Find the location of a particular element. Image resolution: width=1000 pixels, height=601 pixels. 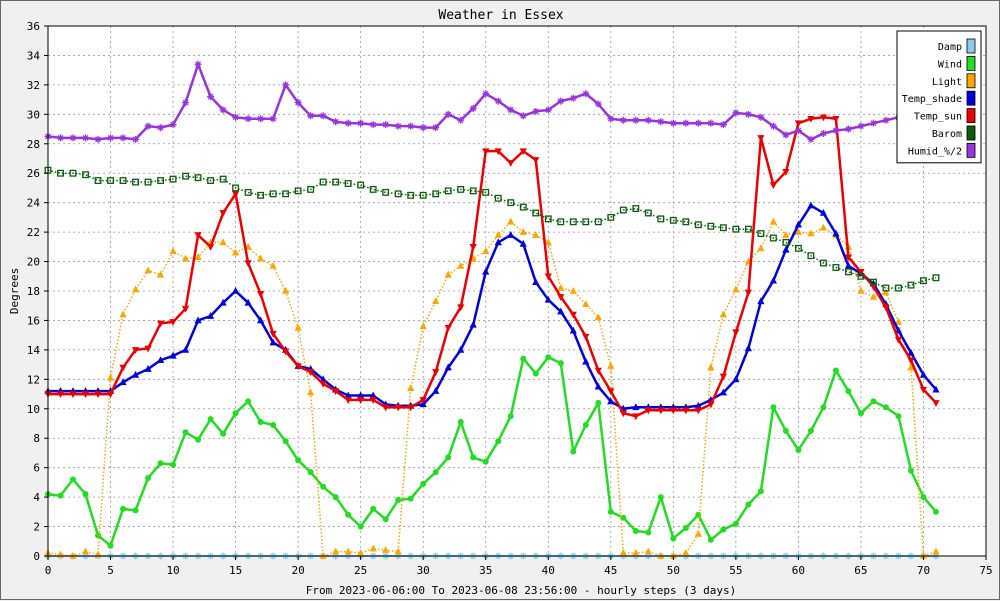

x-tick-label: 50 is located at coordinates (673, 570).